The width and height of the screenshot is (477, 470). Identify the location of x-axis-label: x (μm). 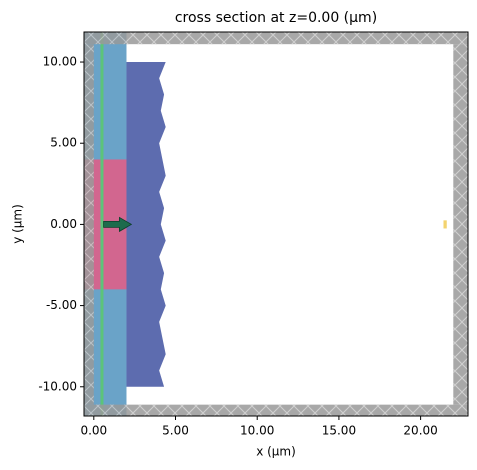
(276, 452).